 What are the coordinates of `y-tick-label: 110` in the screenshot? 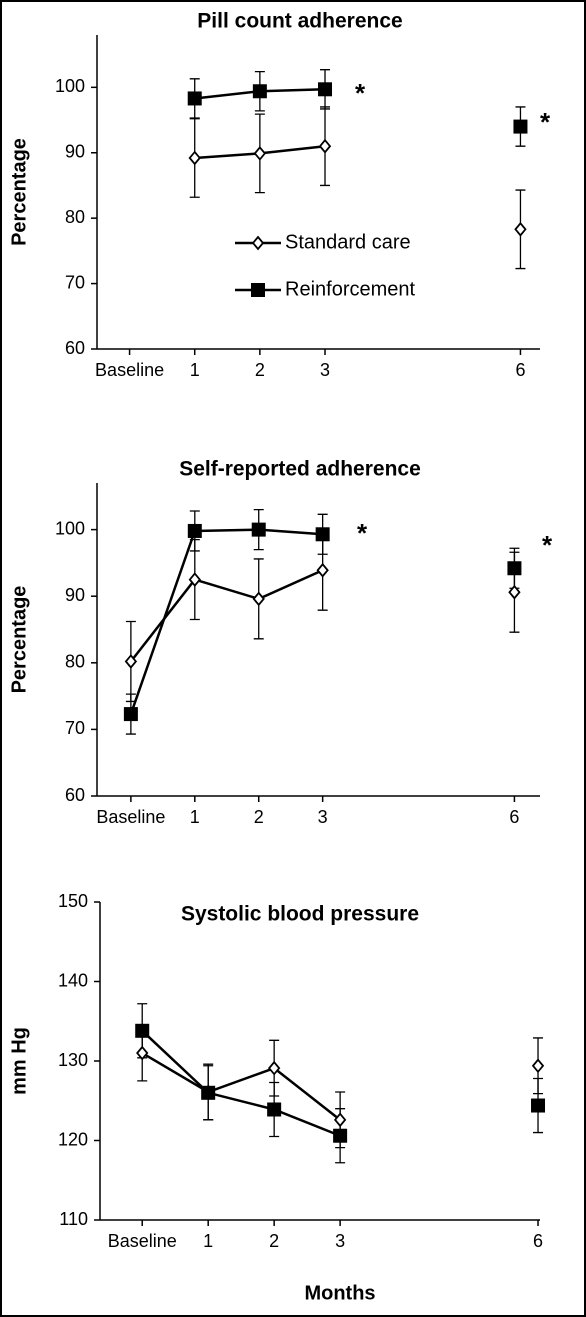 It's located at (73, 1219).